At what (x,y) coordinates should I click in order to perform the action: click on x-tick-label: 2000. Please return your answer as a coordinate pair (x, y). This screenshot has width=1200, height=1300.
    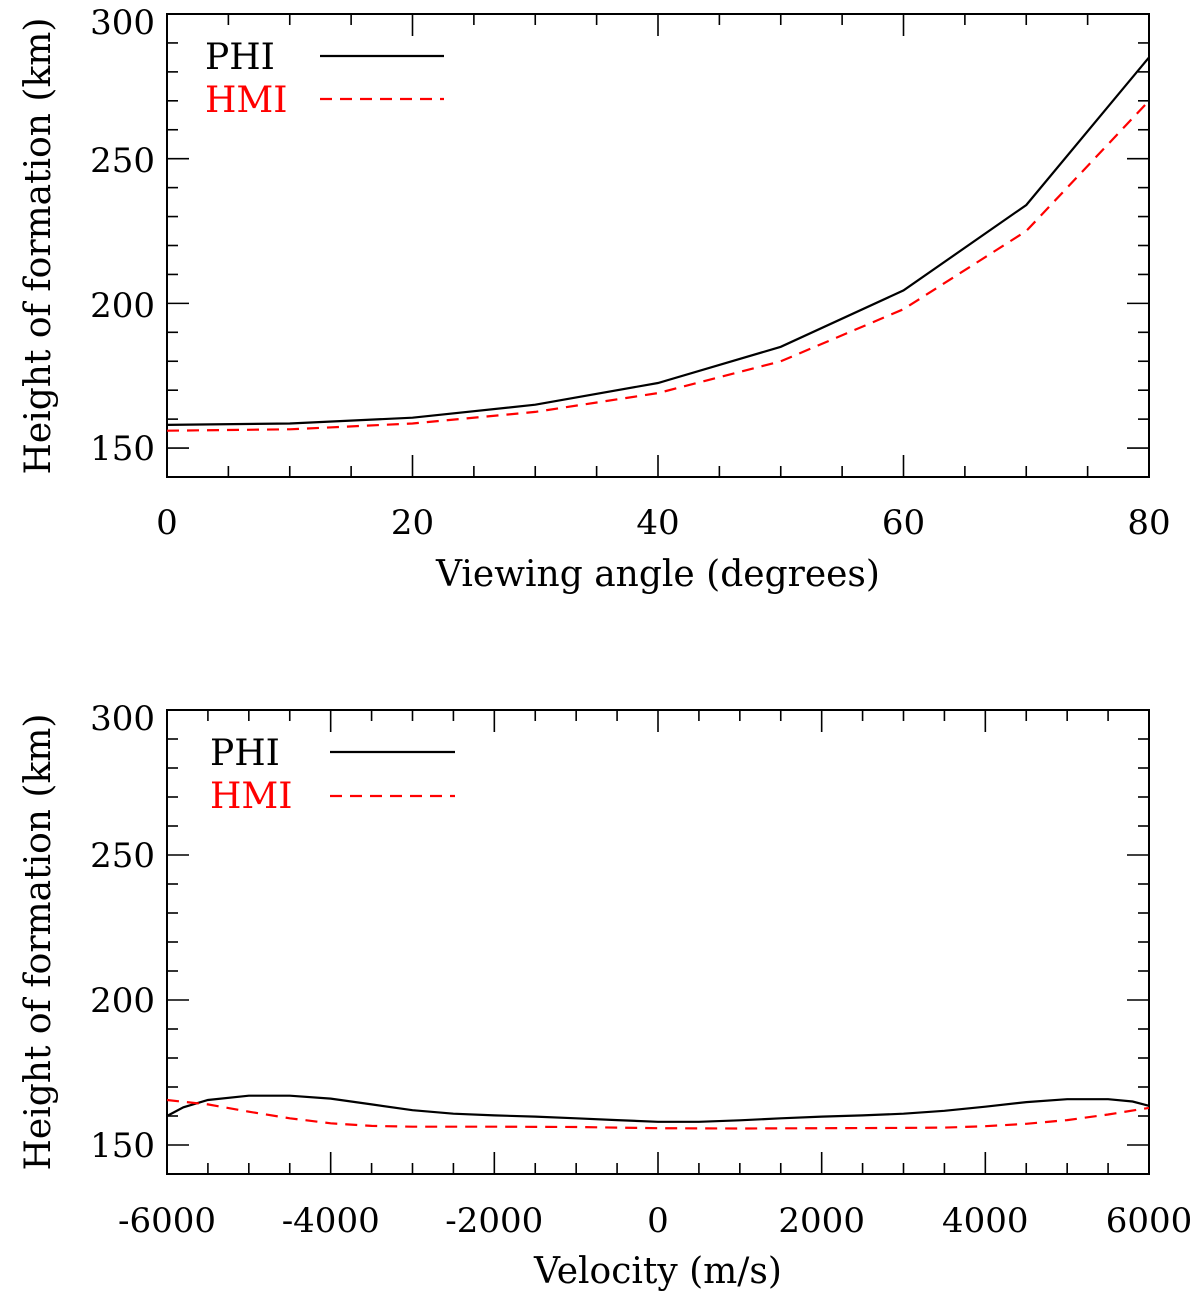
    Looking at the image, I should click on (821, 1221).